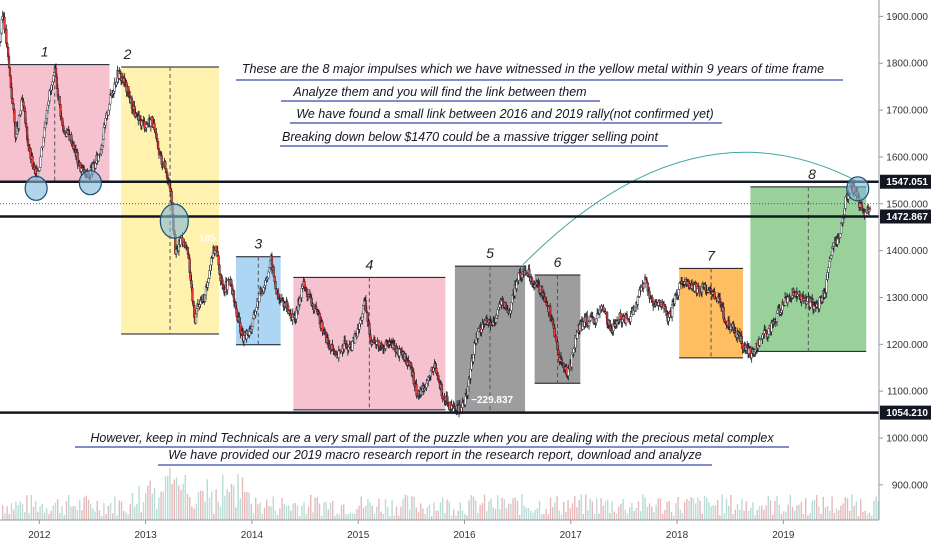  Describe the element at coordinates (90, 183) in the screenshot. I see `circle-marker` at that location.